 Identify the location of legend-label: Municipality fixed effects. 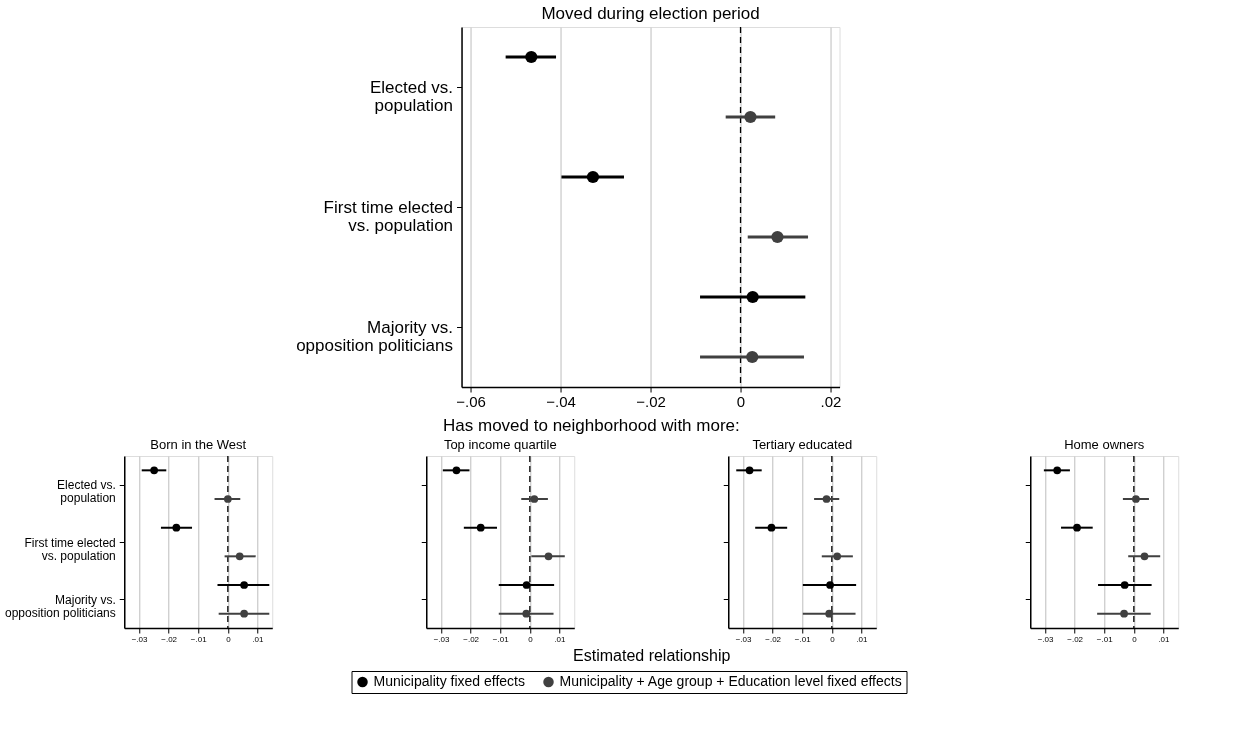
(449, 681).